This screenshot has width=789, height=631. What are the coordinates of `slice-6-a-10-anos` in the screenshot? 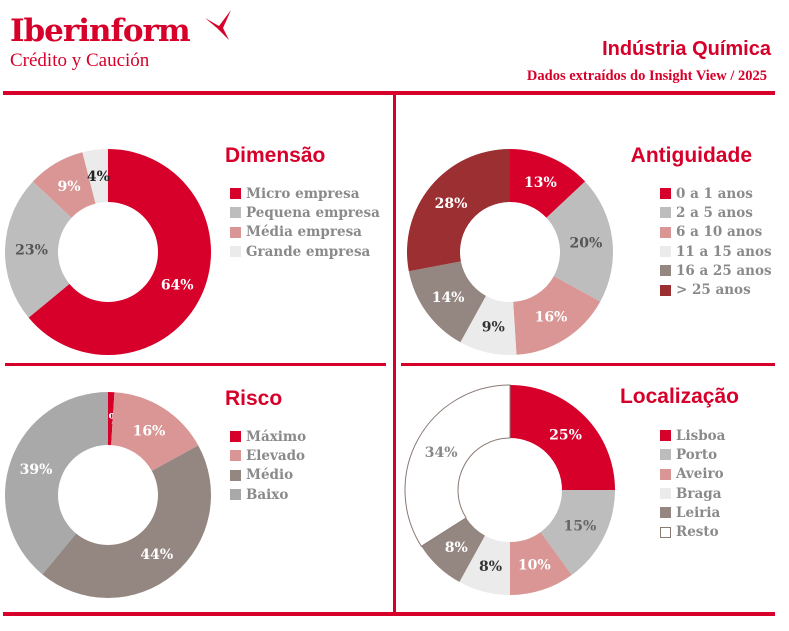 It's located at (557, 315).